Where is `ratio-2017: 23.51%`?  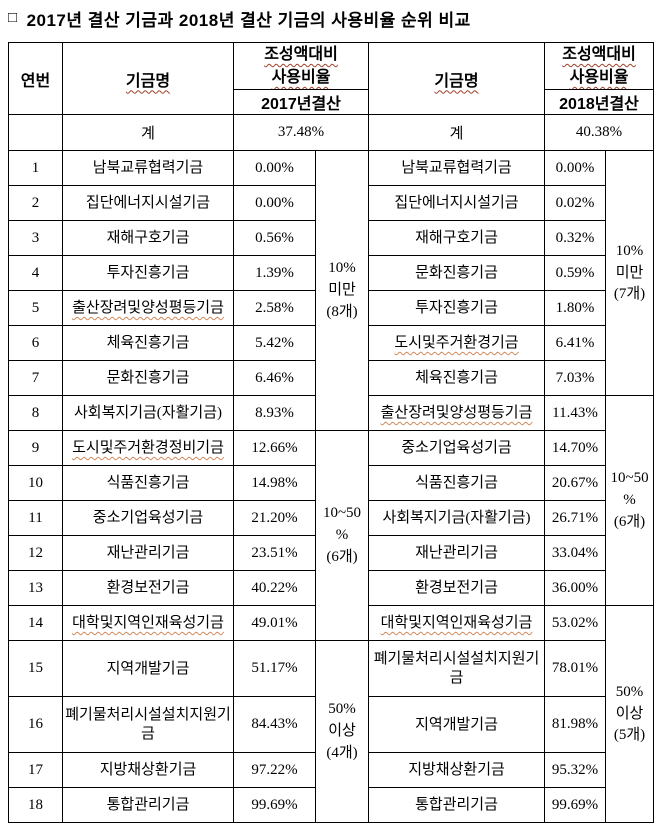
ratio-2017: 23.51% is located at coordinates (274, 553).